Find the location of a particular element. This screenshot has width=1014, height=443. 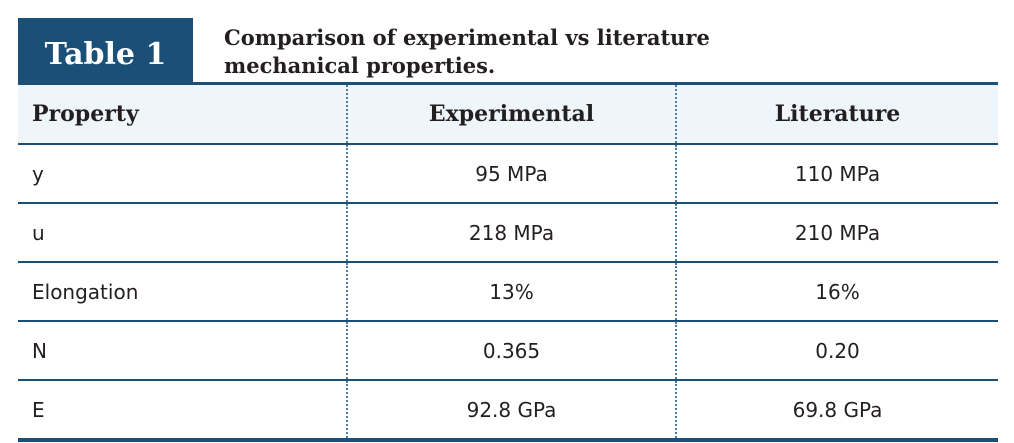

header-property: Property is located at coordinates (182, 115).